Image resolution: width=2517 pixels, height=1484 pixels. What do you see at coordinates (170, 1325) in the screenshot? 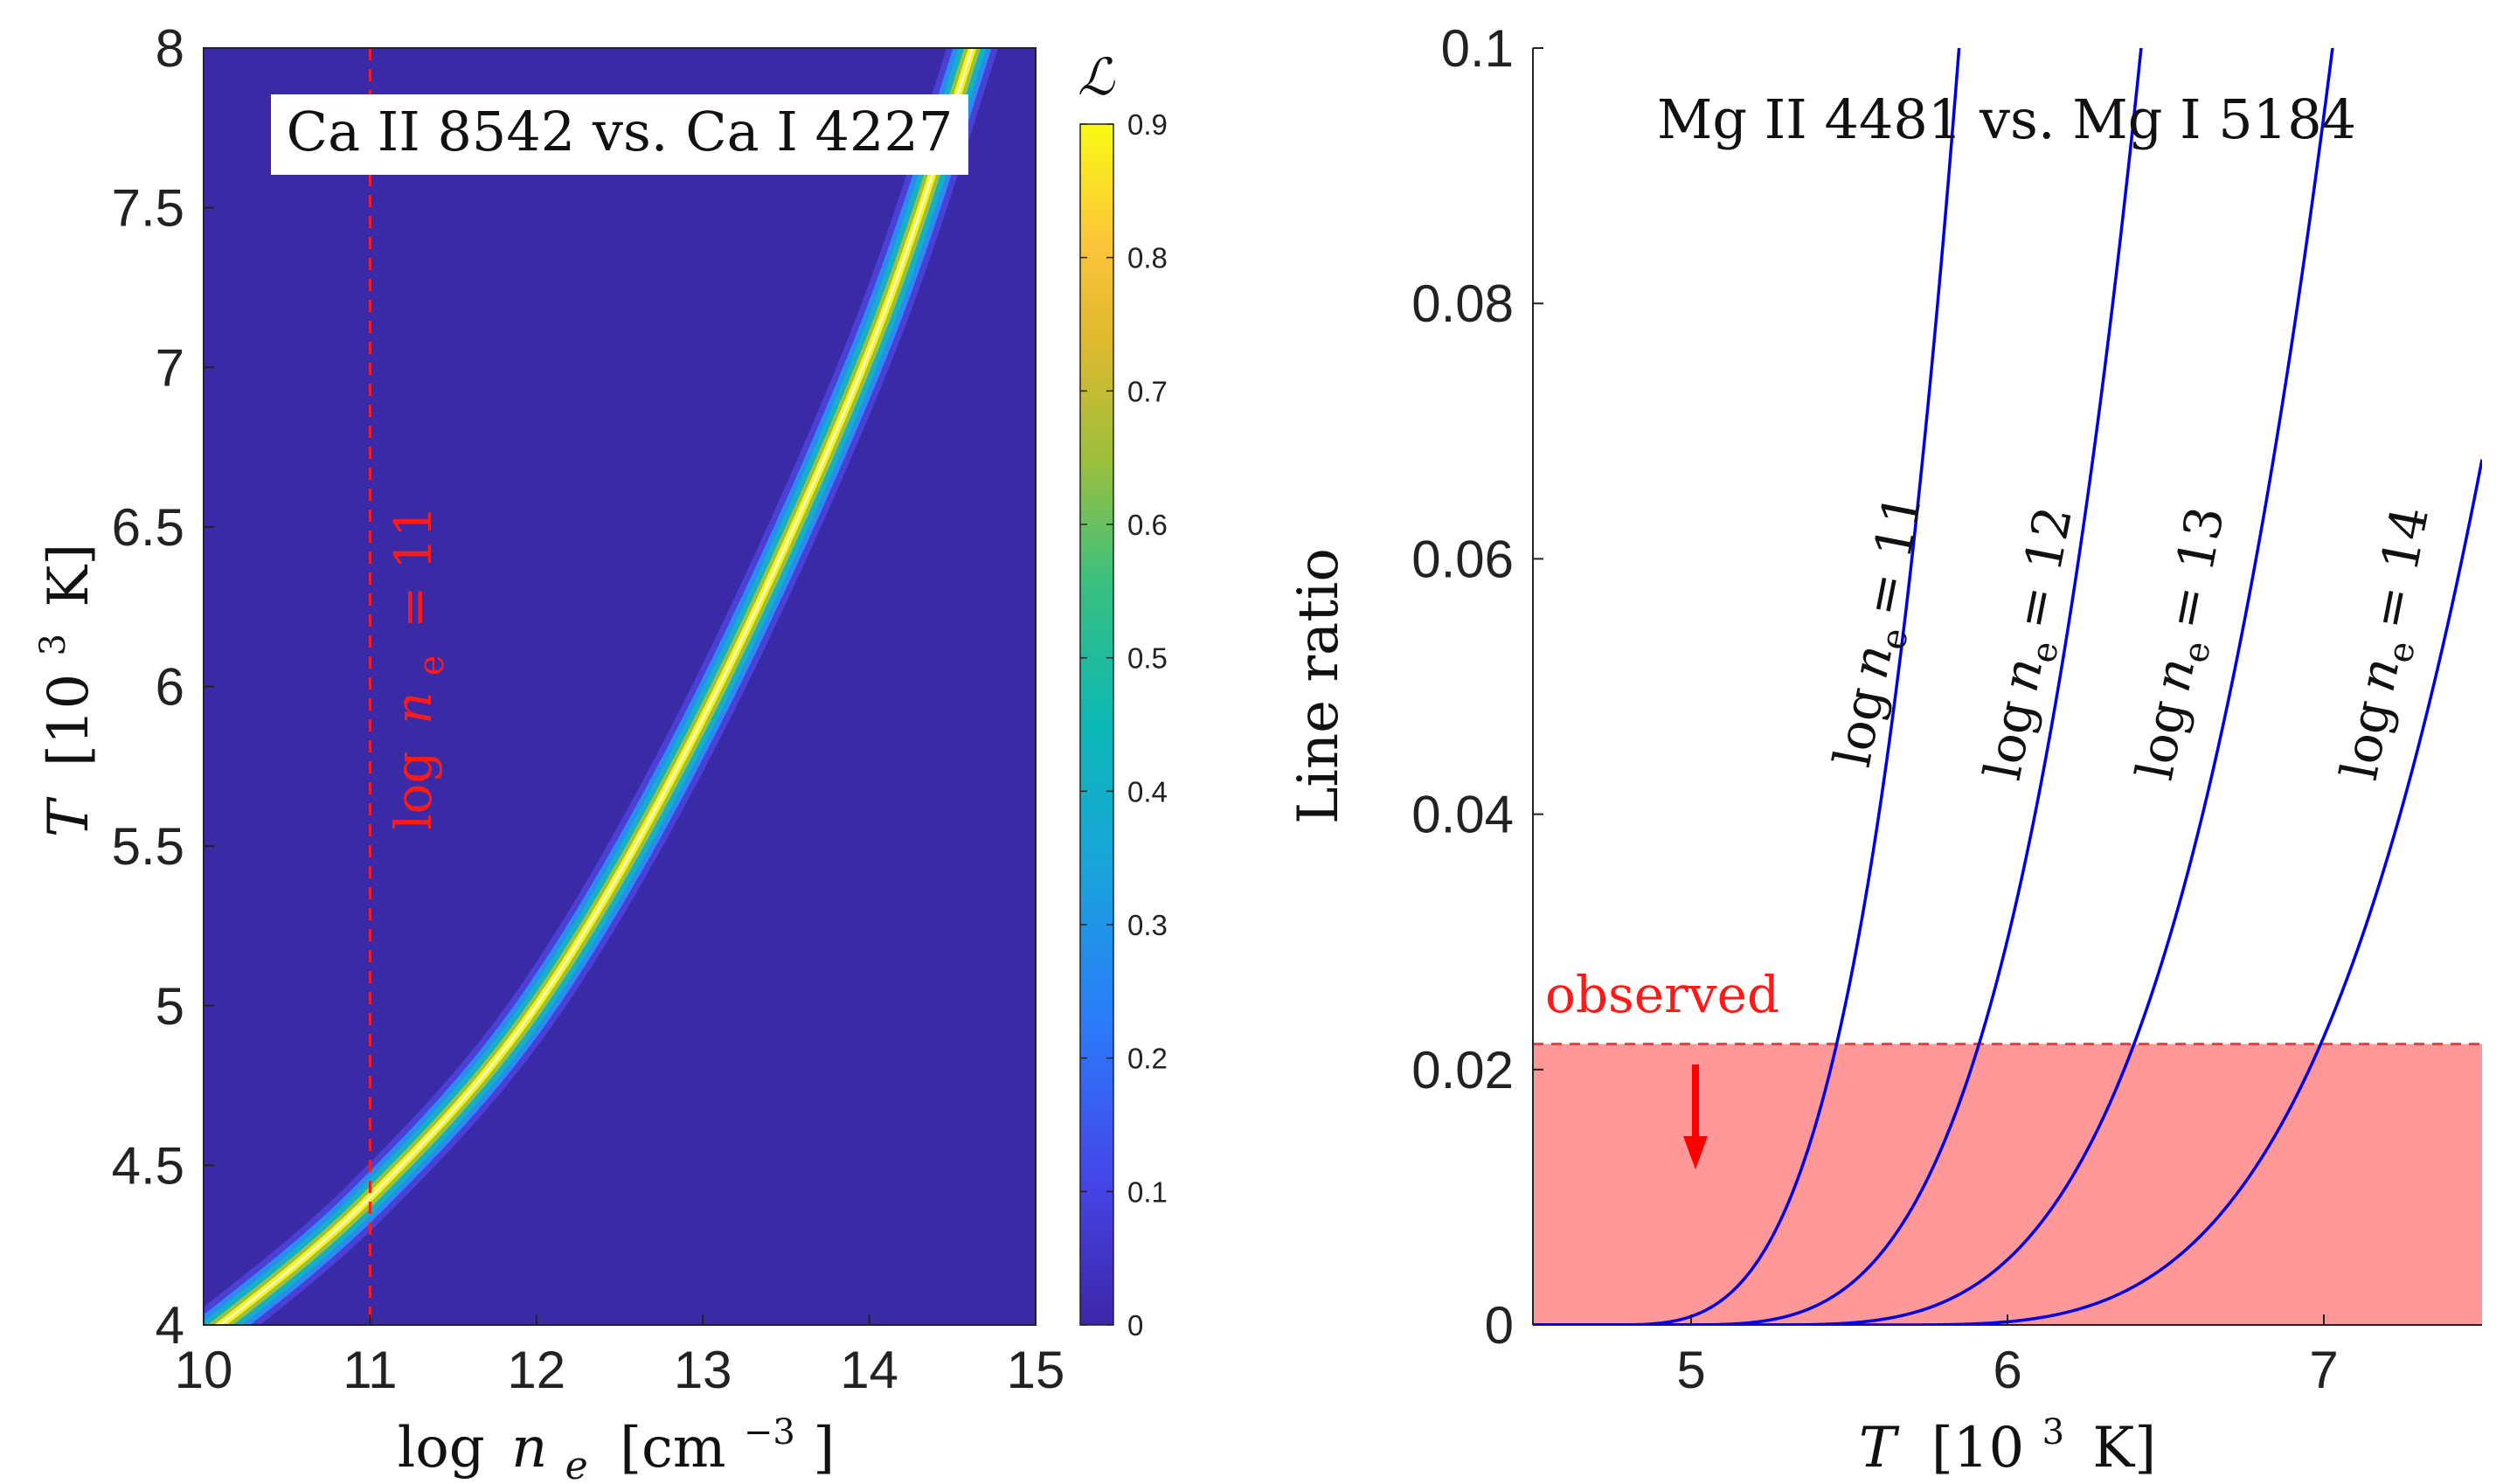
I see `left-ytick-label: 4` at bounding box center [170, 1325].